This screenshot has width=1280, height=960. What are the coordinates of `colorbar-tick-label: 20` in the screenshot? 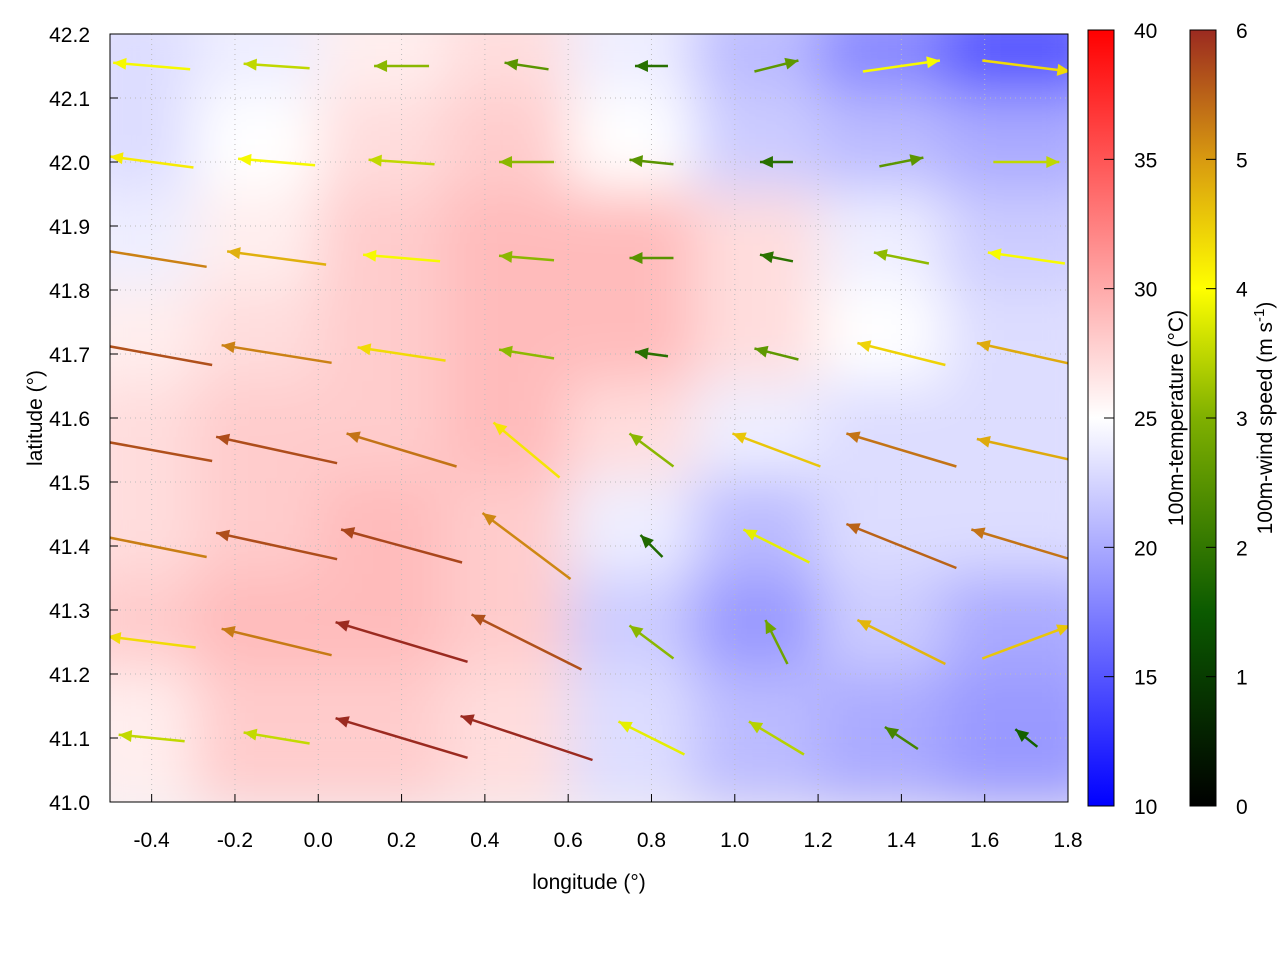 It's located at (1145, 548).